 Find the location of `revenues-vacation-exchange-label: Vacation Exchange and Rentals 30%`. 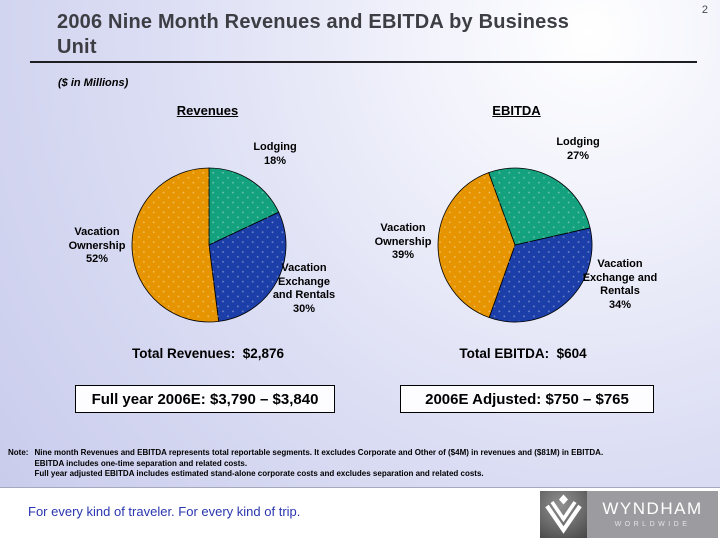

revenues-vacation-exchange-label: Vacation Exchange and Rentals 30% is located at coordinates (304, 289).